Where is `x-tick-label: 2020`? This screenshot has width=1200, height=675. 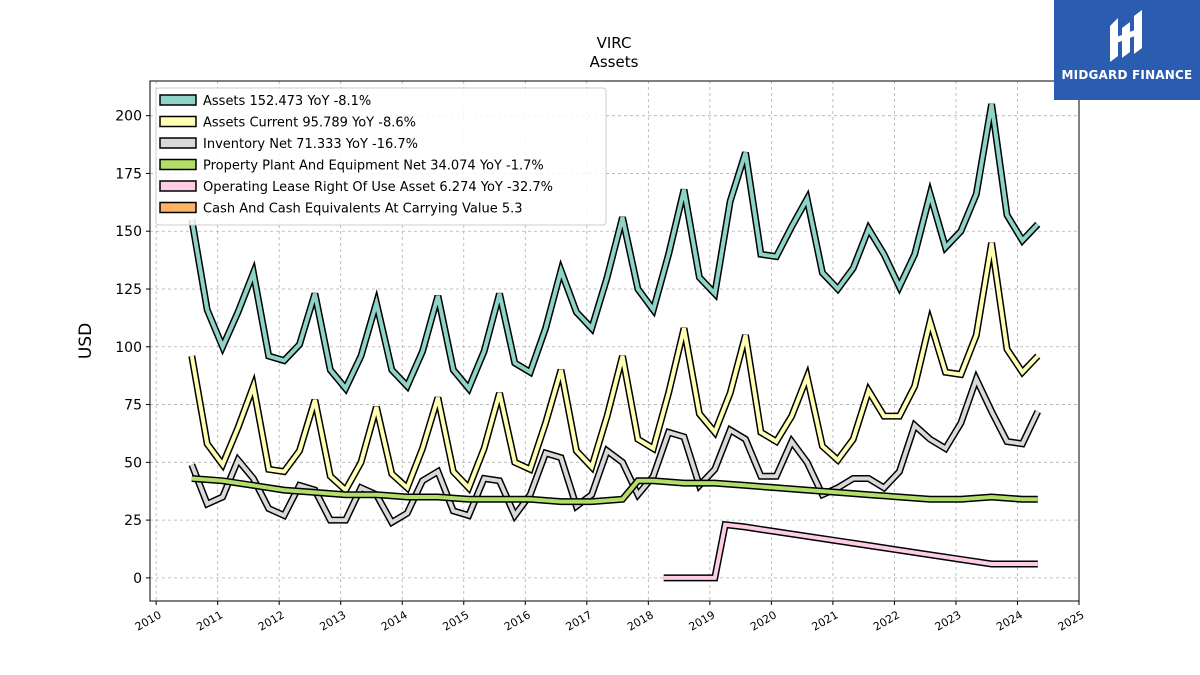
x-tick-label: 2020 is located at coordinates (763, 620).